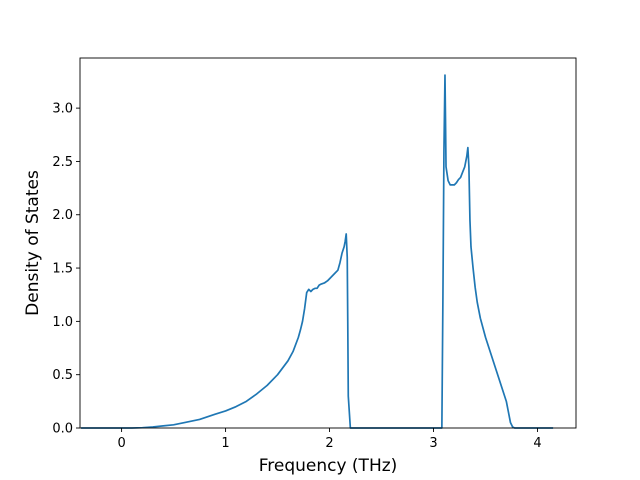  Describe the element at coordinates (433, 443) in the screenshot. I see `x-tick-label: 3` at that location.